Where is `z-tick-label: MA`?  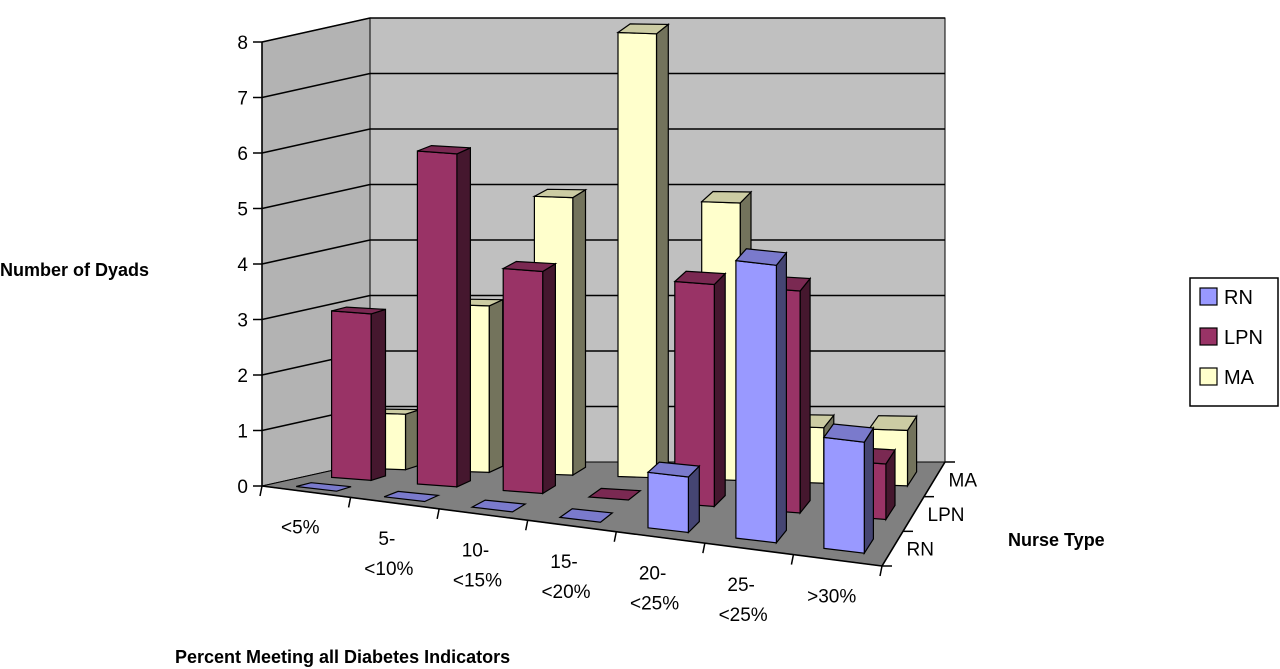 z-tick-label: MA is located at coordinates (963, 480).